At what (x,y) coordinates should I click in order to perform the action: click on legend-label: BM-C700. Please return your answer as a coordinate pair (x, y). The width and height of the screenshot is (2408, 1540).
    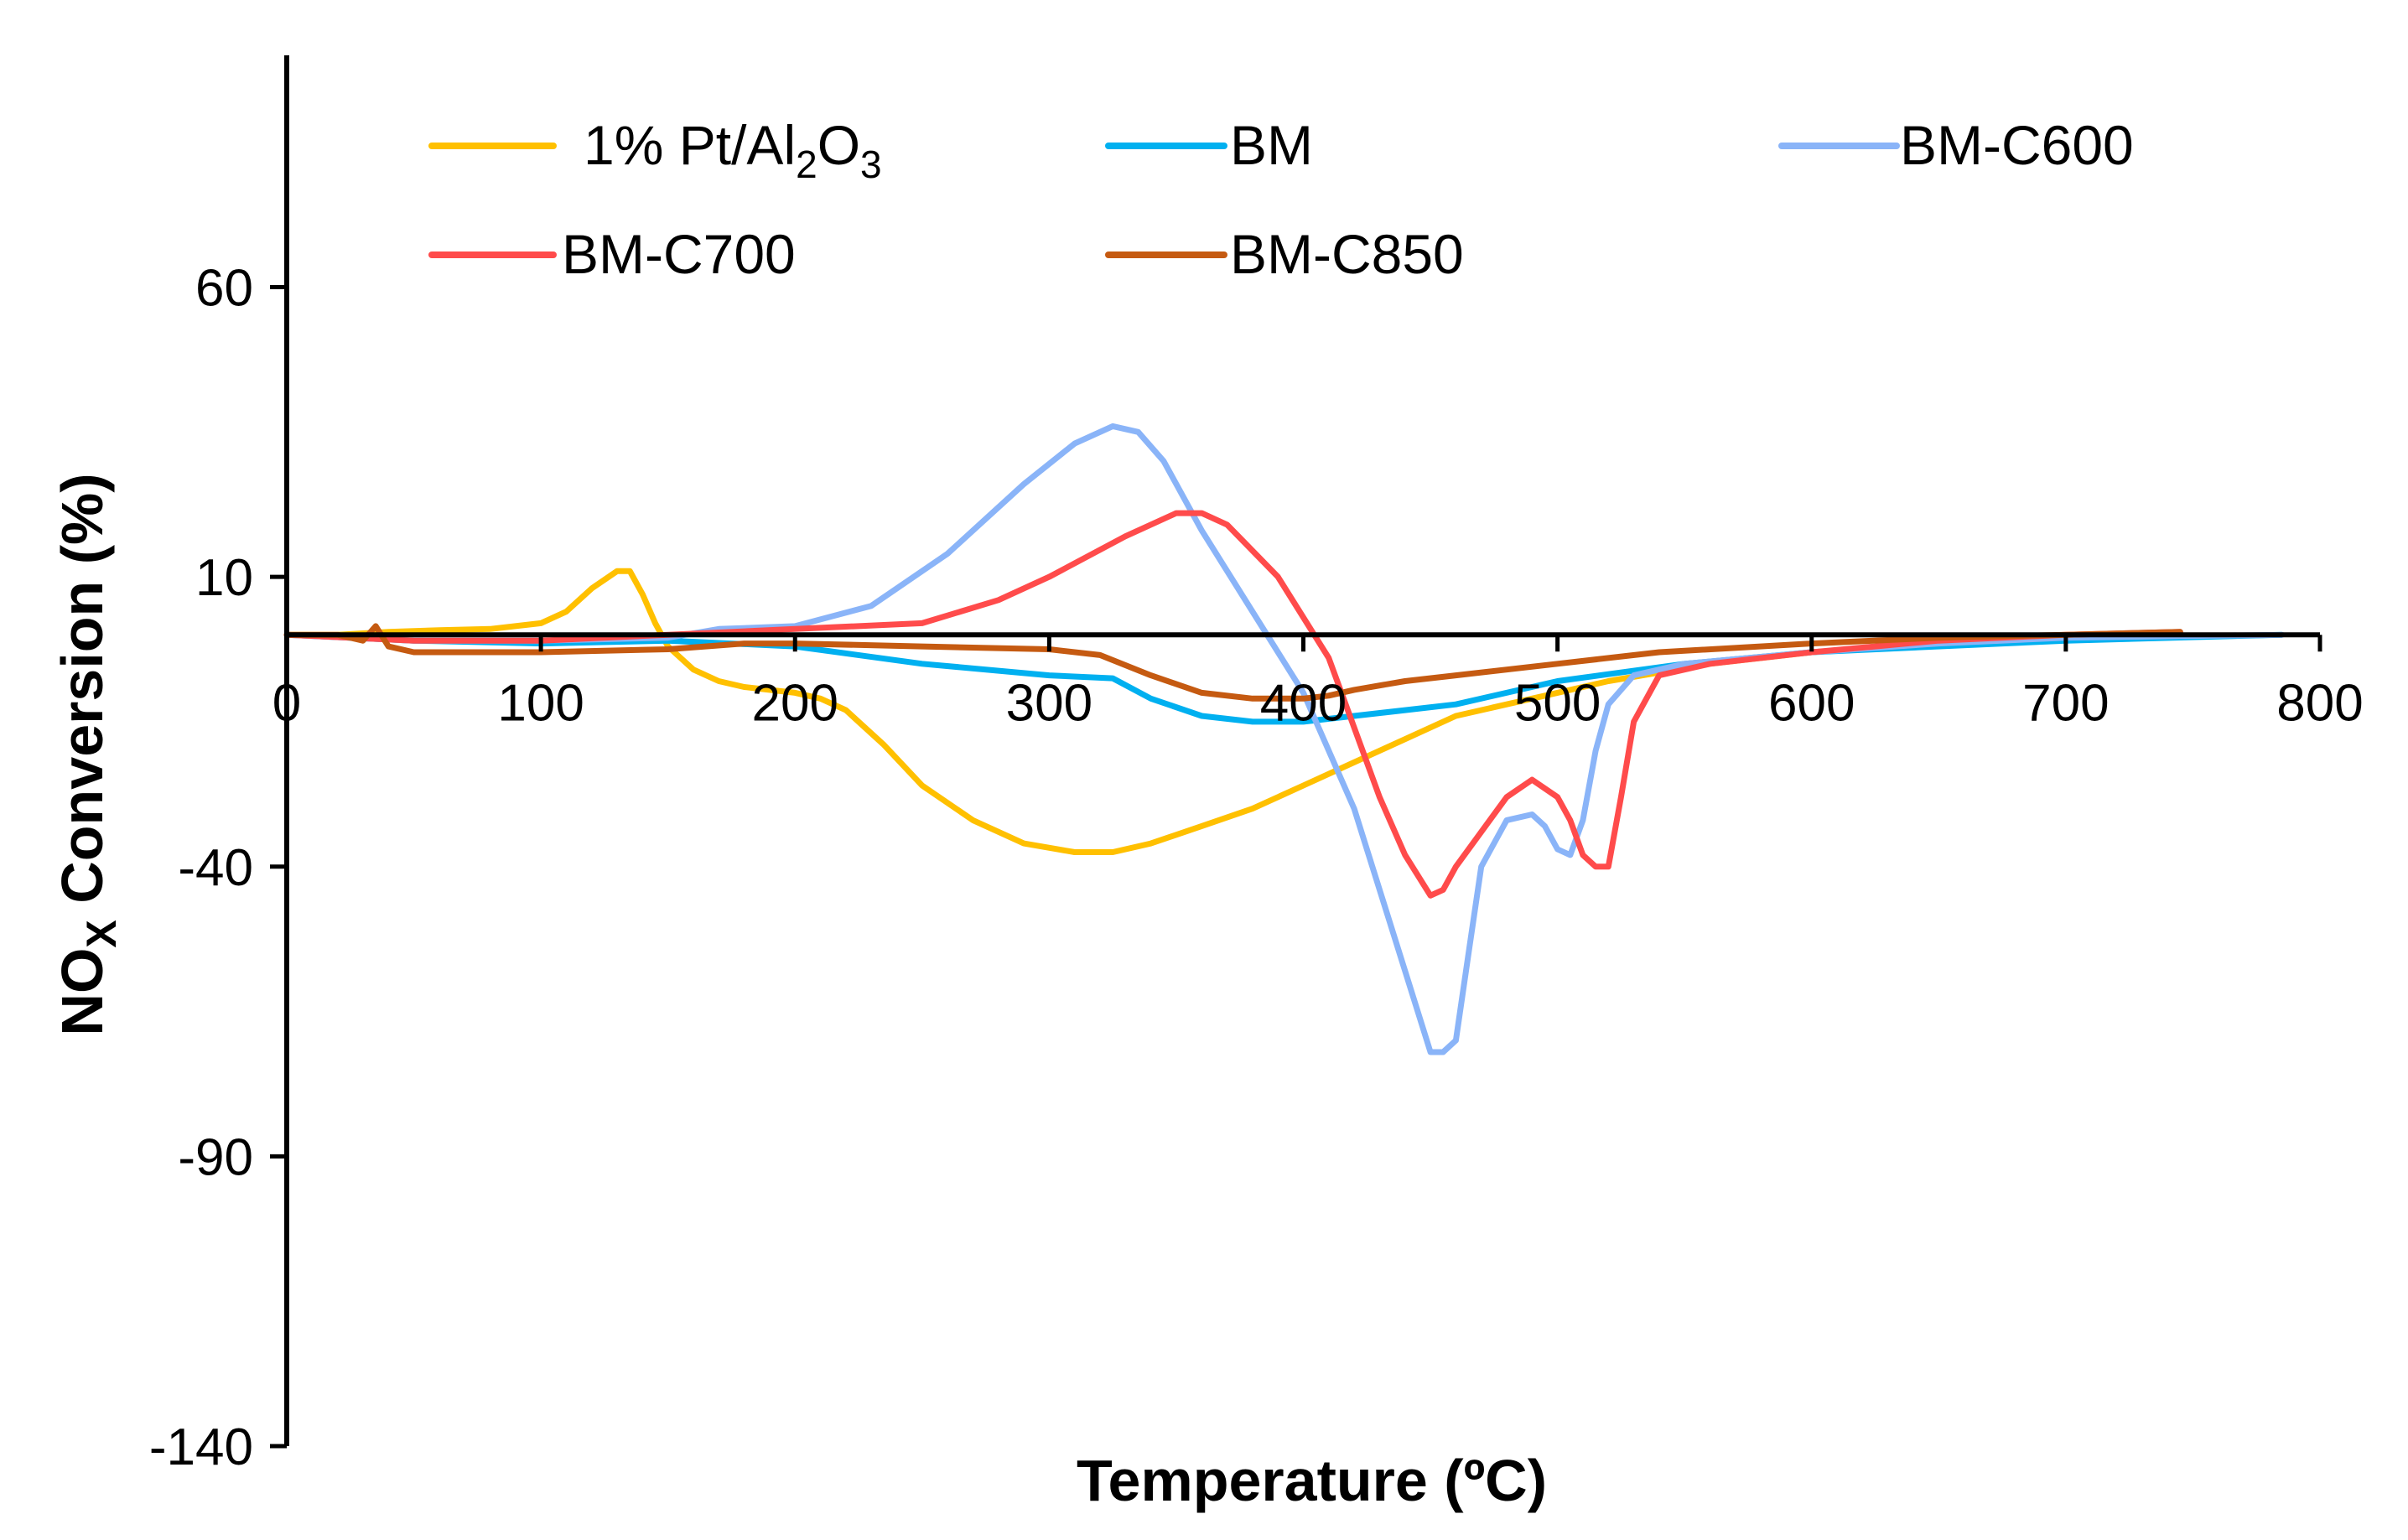
    Looking at the image, I should click on (679, 254).